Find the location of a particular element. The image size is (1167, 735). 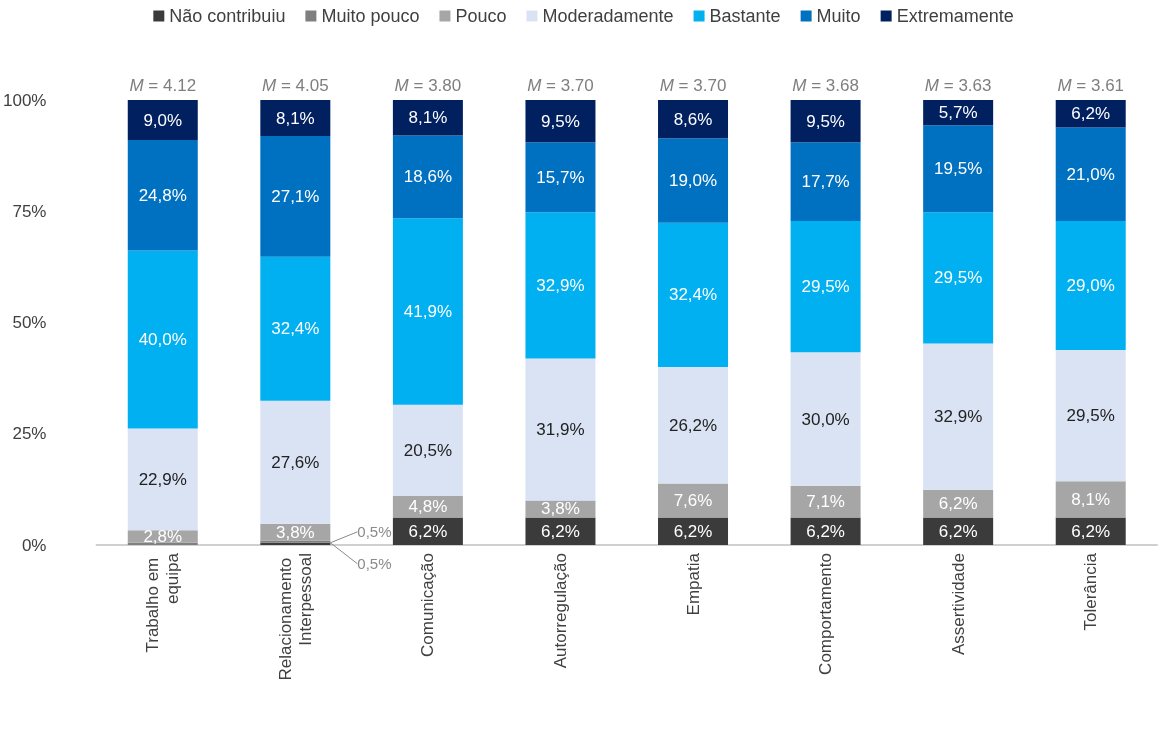

data-label: 24,8% is located at coordinates (162, 195).